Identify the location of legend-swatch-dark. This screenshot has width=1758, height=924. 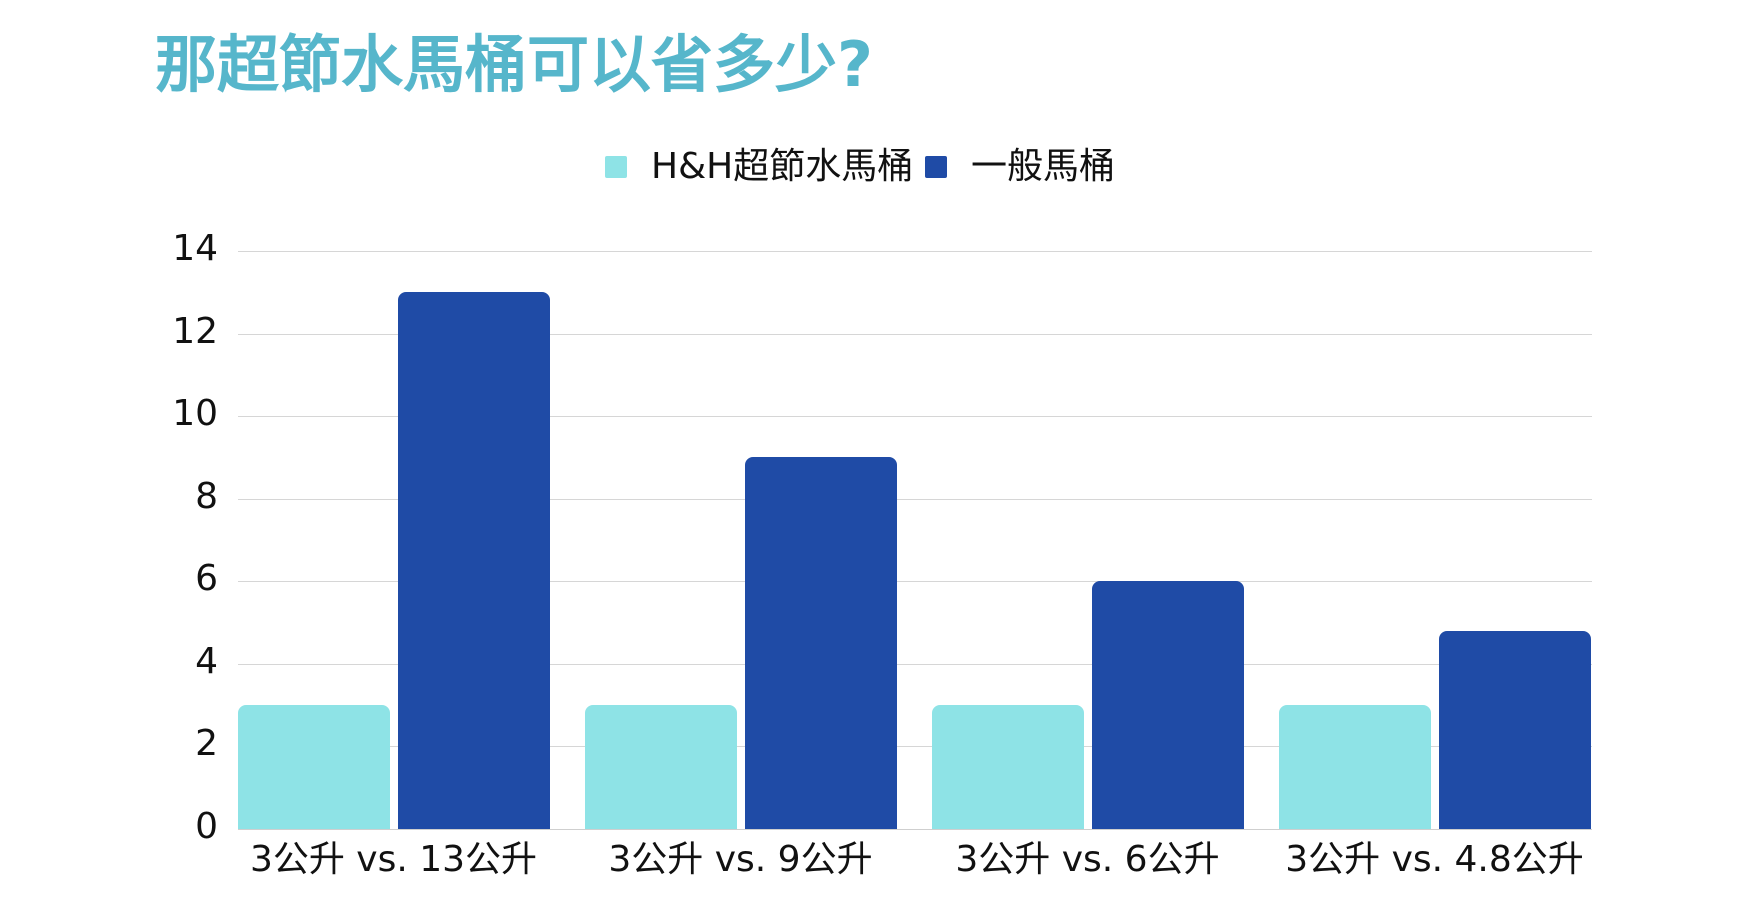
(936, 167).